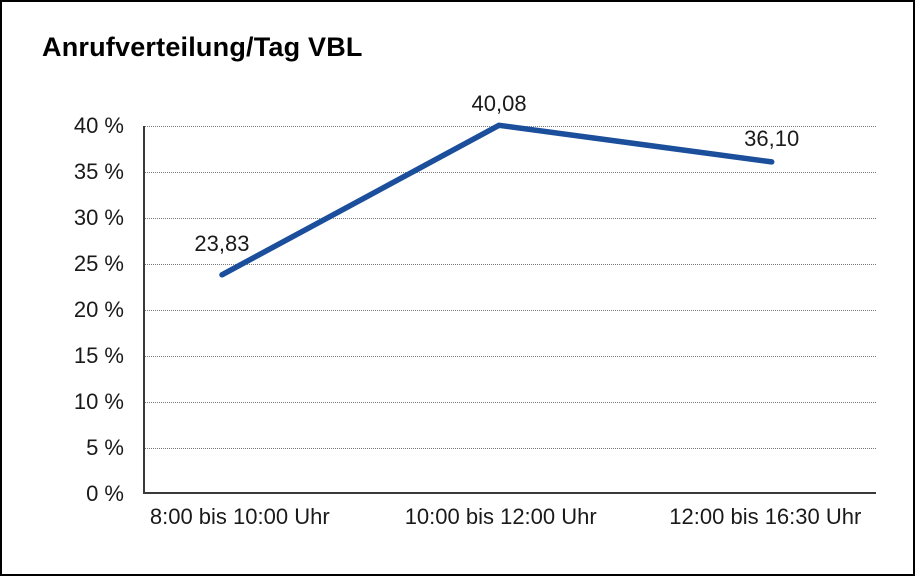 Image resolution: width=915 pixels, height=576 pixels. What do you see at coordinates (98, 401) in the screenshot?
I see `y-axis-tick-label: 10 %` at bounding box center [98, 401].